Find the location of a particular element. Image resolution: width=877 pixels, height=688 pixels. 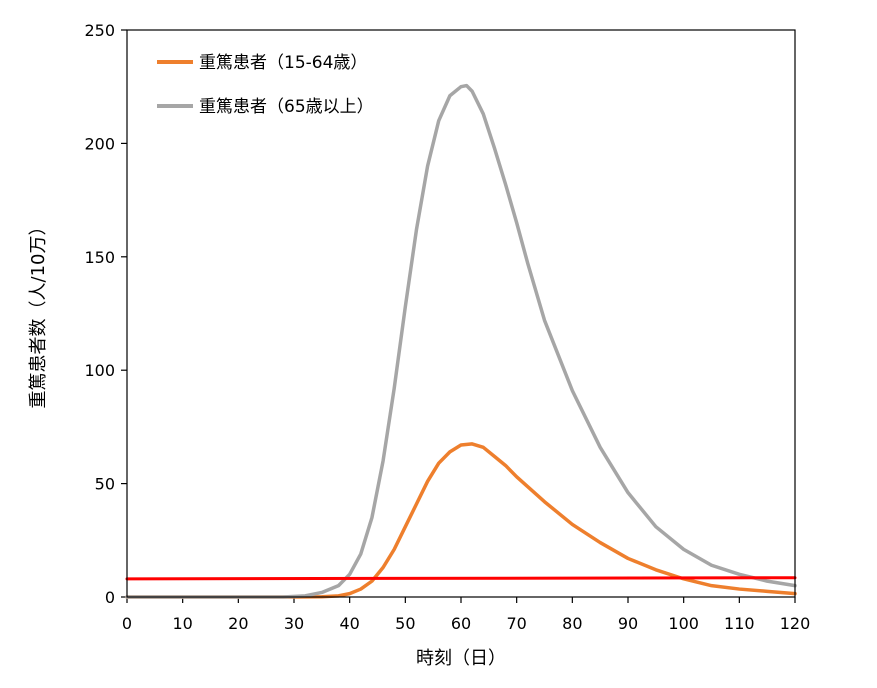

x-tick-label: 90 is located at coordinates (628, 623).